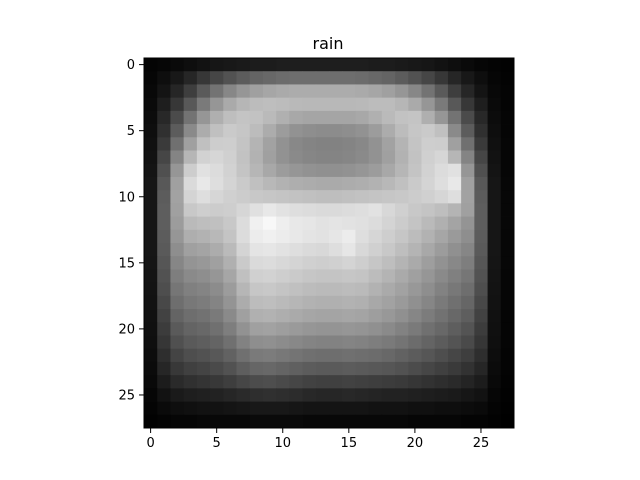 This screenshot has width=640, height=480. What do you see at coordinates (126, 395) in the screenshot?
I see `y-tick-label: 25` at bounding box center [126, 395].